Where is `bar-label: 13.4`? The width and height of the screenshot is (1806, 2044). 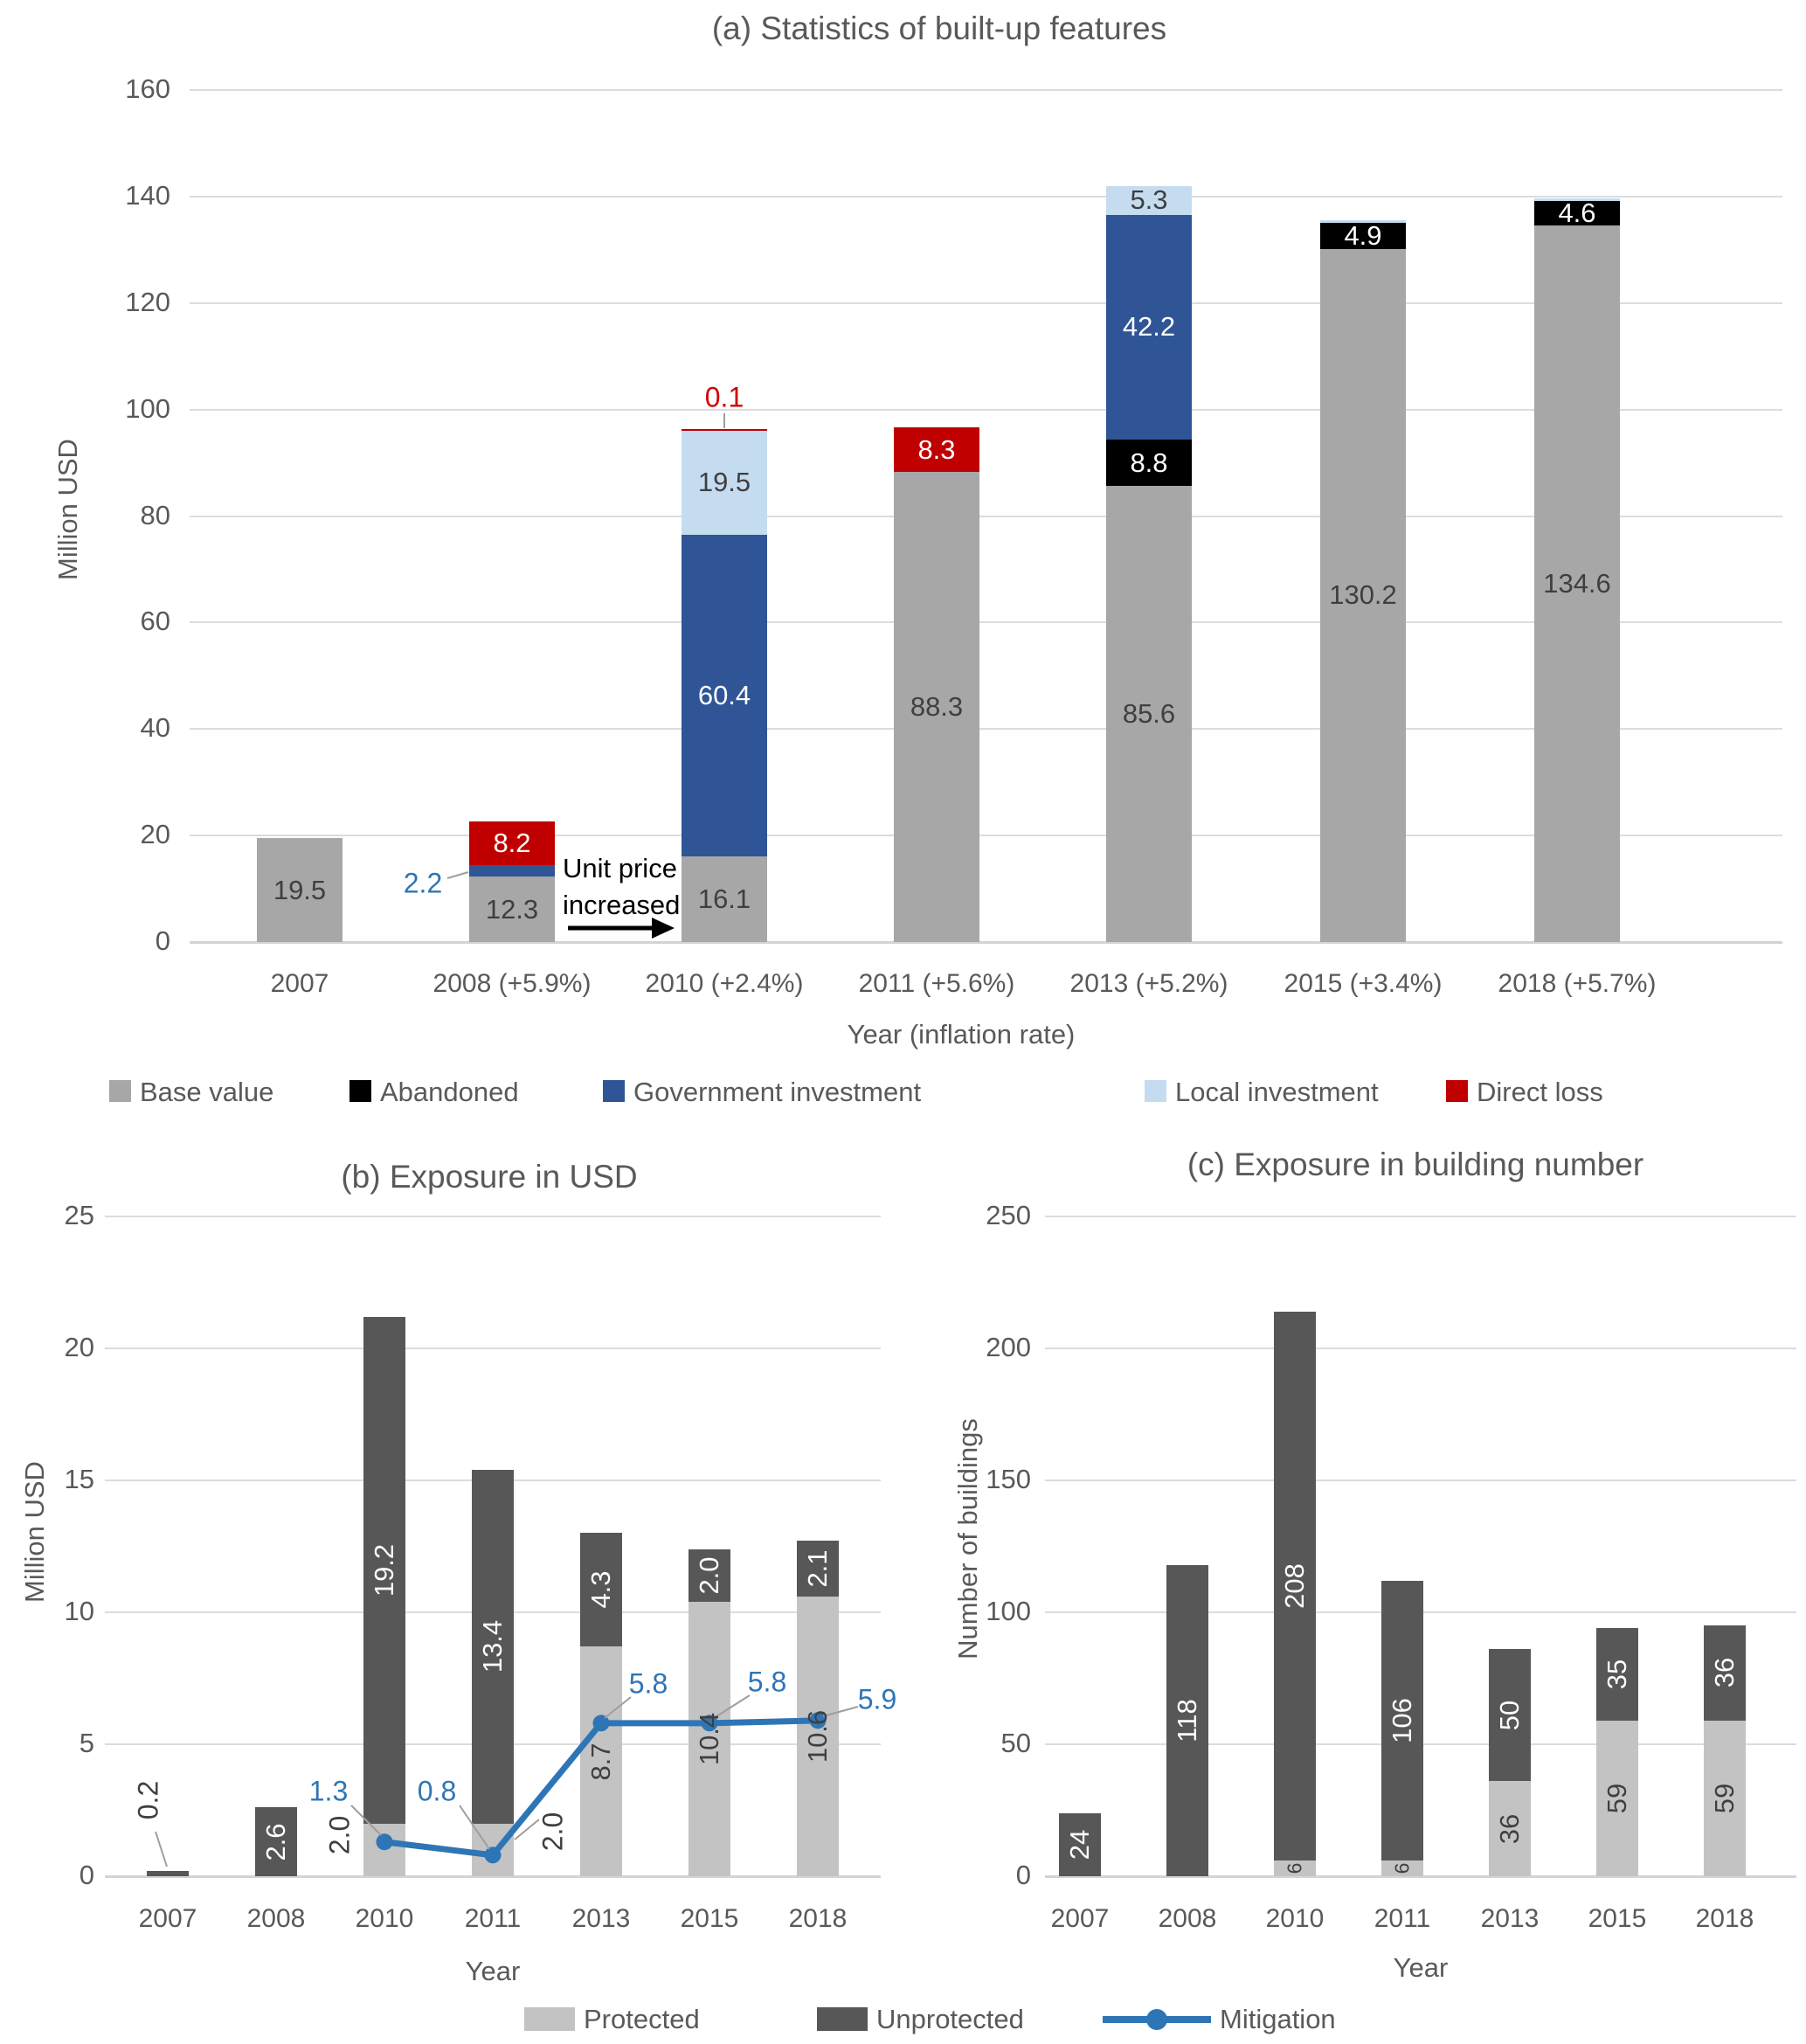
bar-label: 13.4 is located at coordinates (492, 1646).